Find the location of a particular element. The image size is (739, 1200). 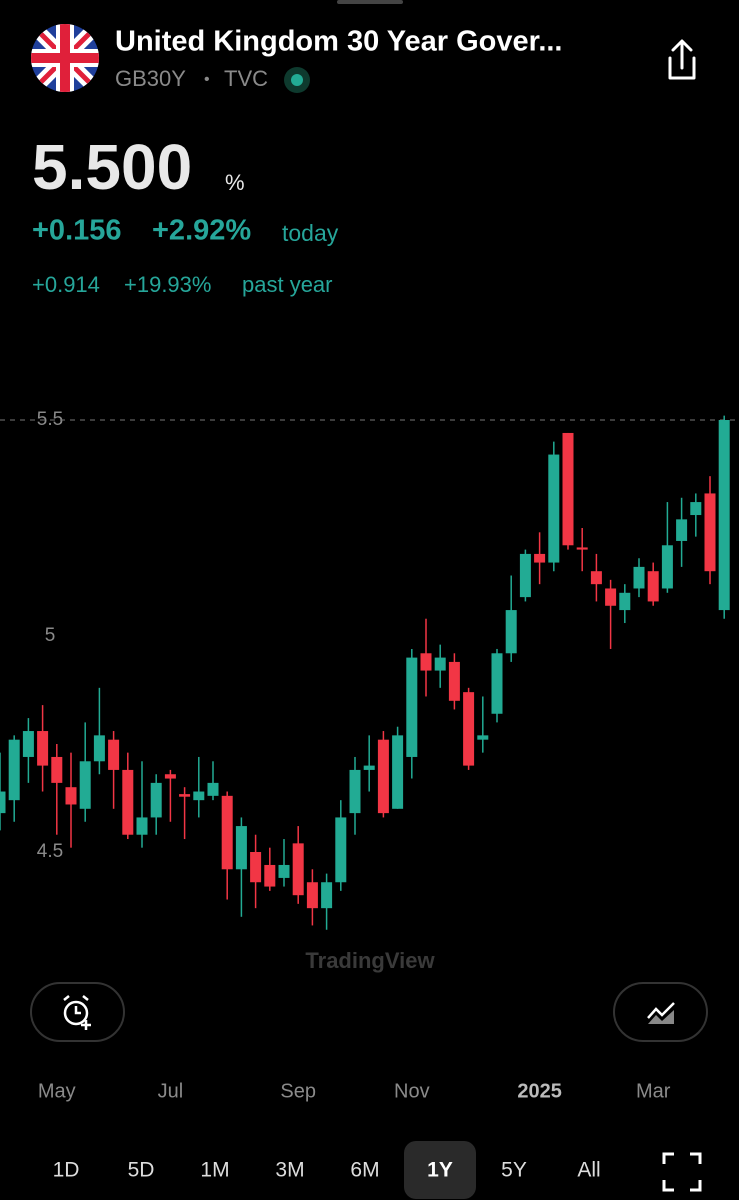

drag-handle is located at coordinates (370, 2).